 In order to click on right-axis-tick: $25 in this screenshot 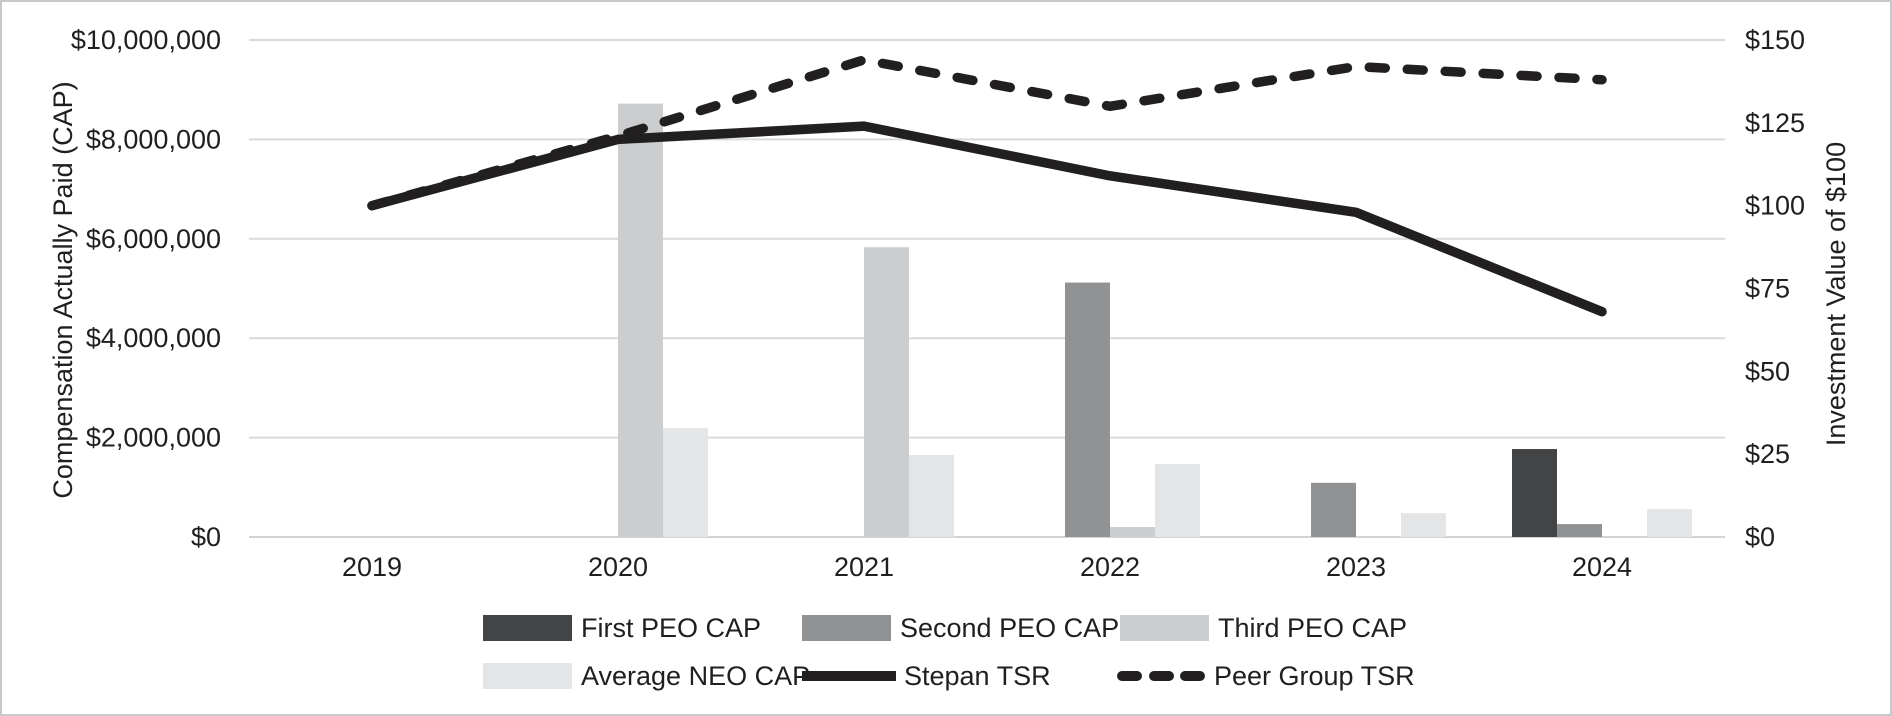, I will do `click(1767, 454)`.